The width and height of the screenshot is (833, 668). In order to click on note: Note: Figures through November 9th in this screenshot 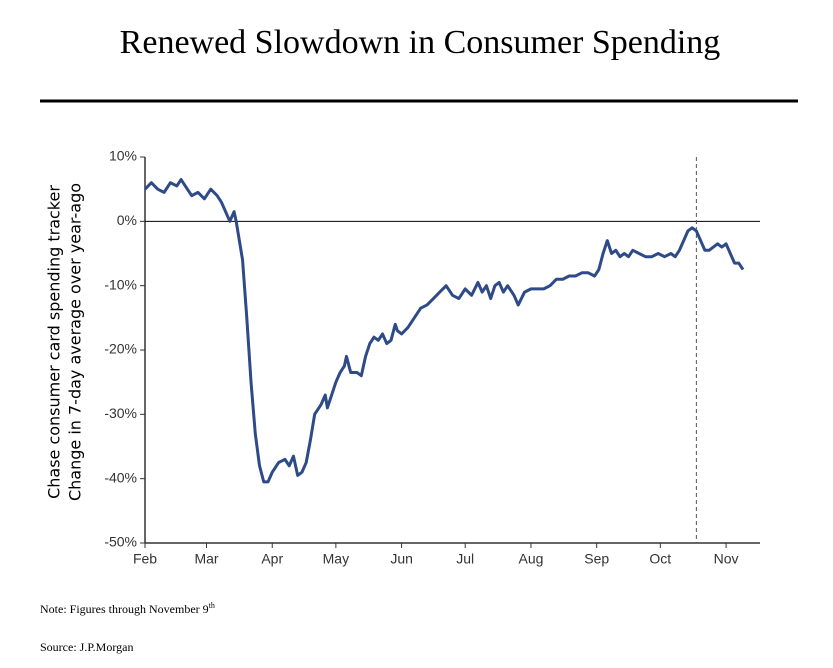, I will do `click(127, 608)`.